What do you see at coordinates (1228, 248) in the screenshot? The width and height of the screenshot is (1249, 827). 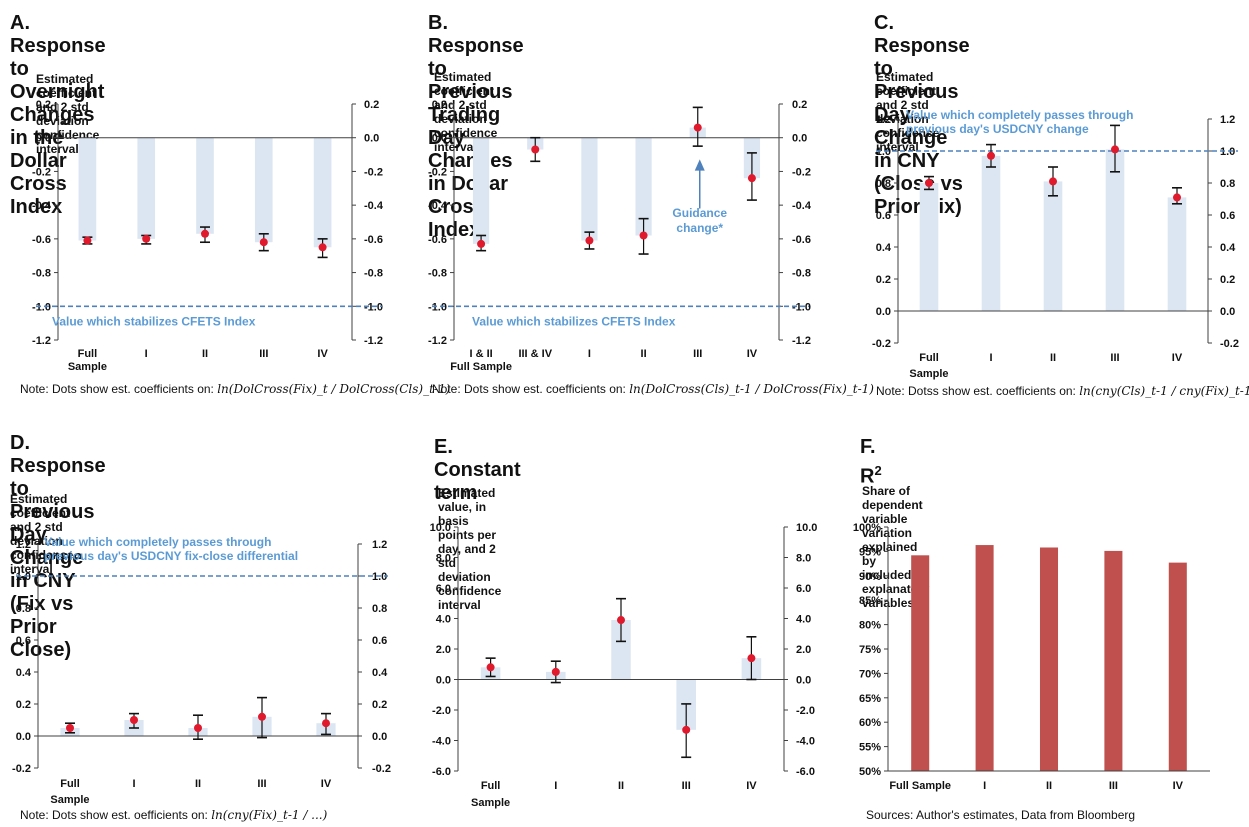 I see `y-tick-label-right: 0.4` at bounding box center [1228, 248].